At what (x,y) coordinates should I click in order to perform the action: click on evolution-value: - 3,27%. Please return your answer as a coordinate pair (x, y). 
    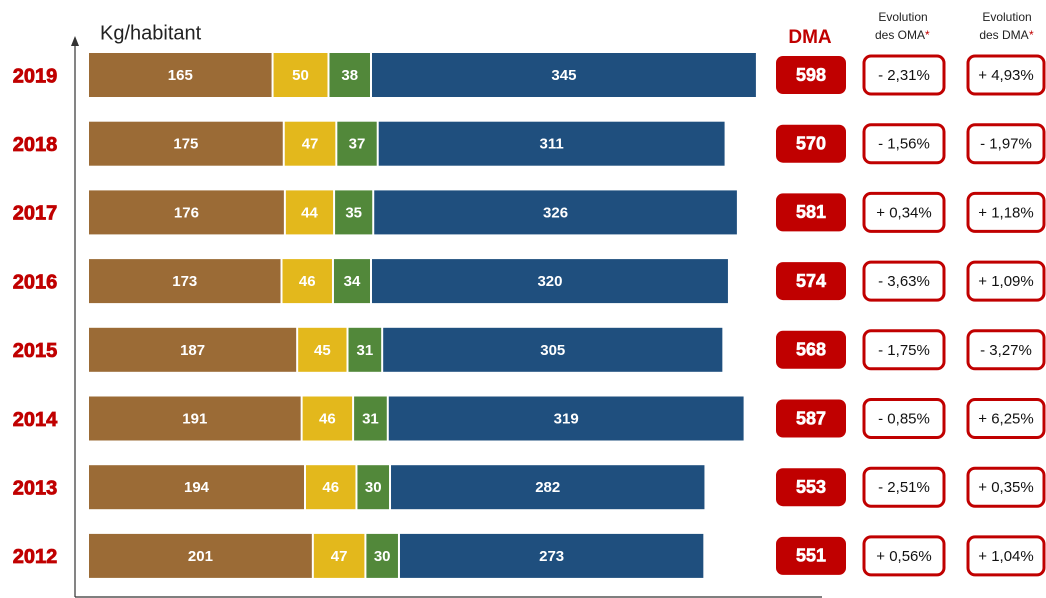
    Looking at the image, I should click on (1006, 350).